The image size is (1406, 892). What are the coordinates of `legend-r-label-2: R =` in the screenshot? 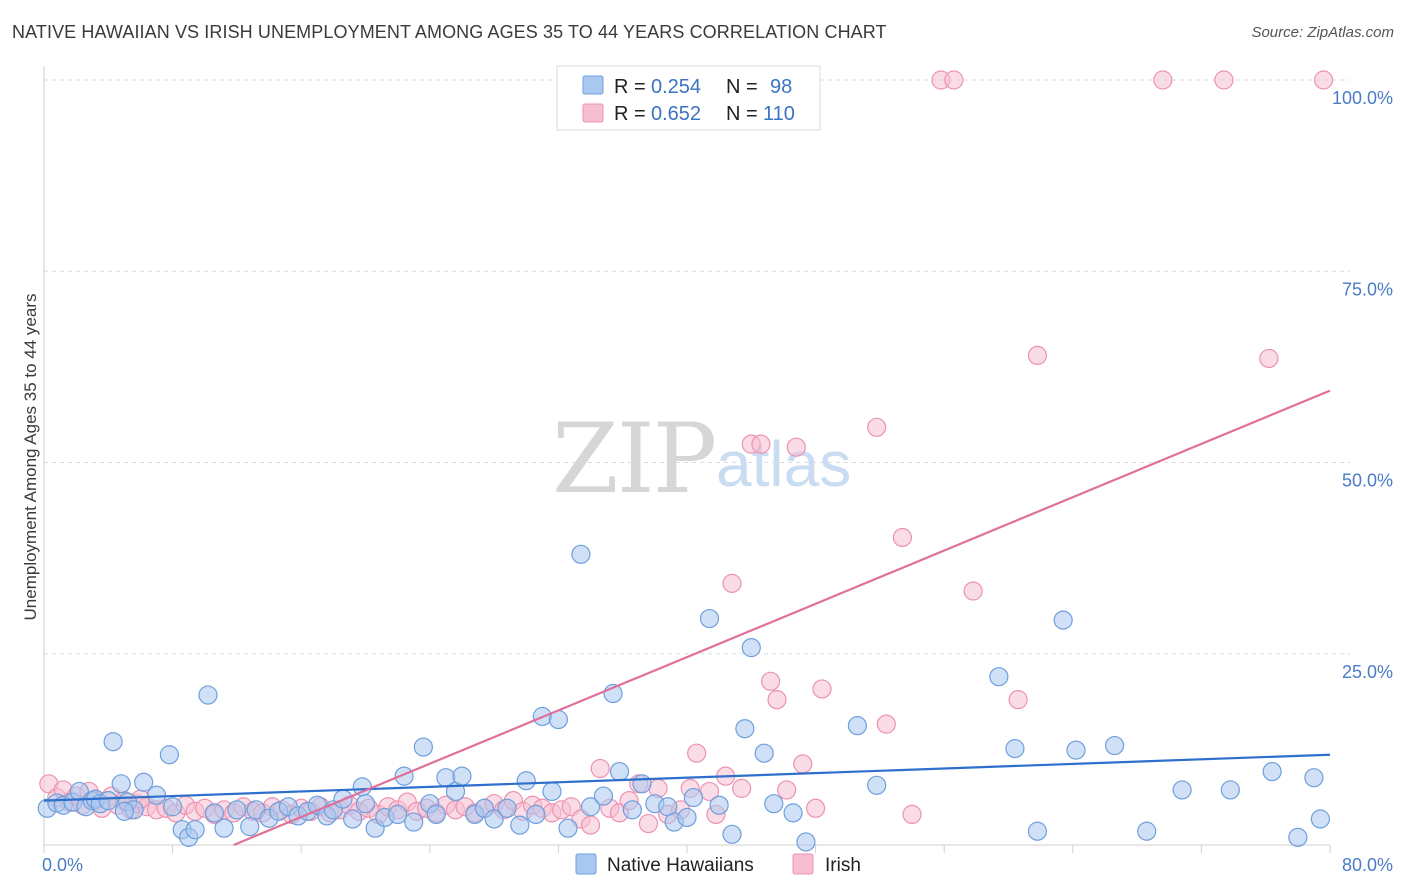 It's located at (630, 114).